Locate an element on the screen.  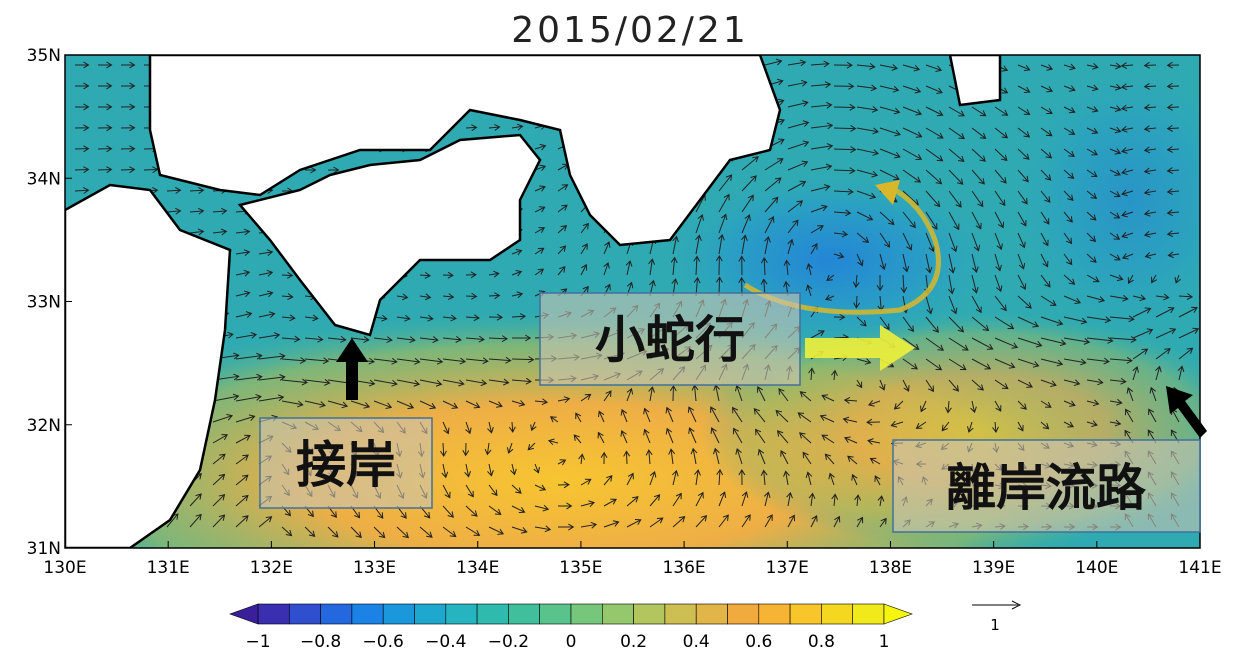
colorbar-tick-label: 0.6 is located at coordinates (758, 642).